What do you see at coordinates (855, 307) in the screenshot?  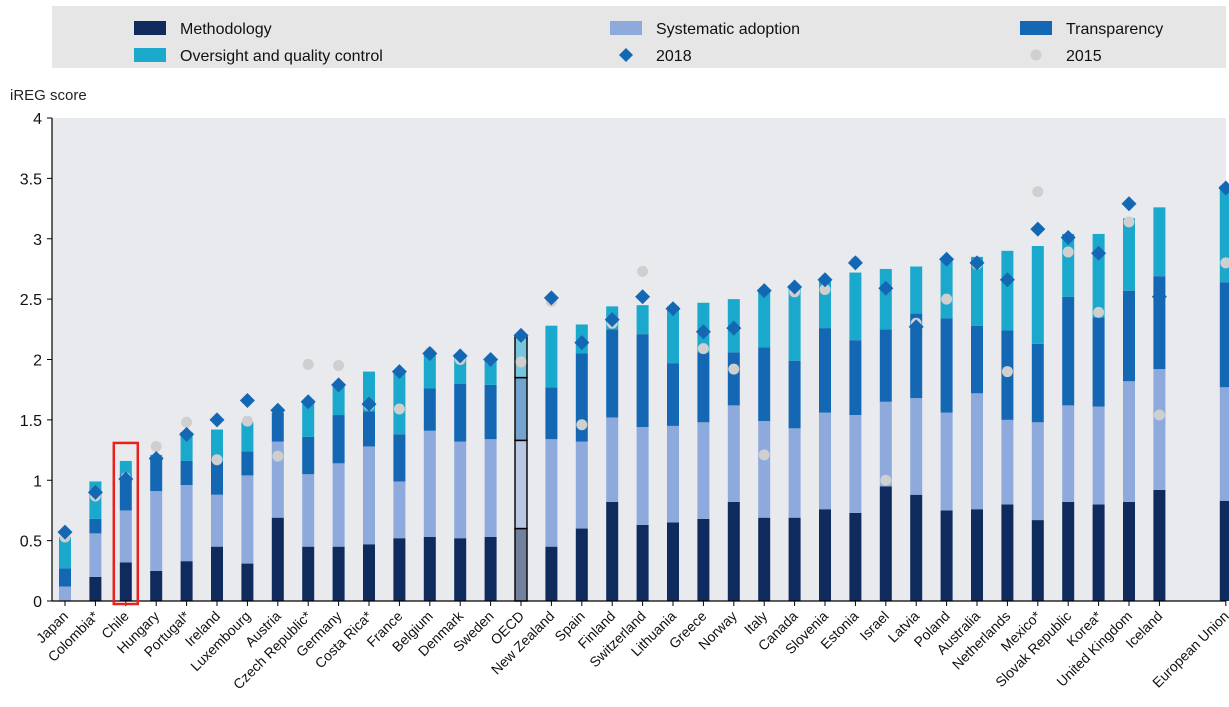 I see `bar-estonia-oversight-and-quality-control` at bounding box center [855, 307].